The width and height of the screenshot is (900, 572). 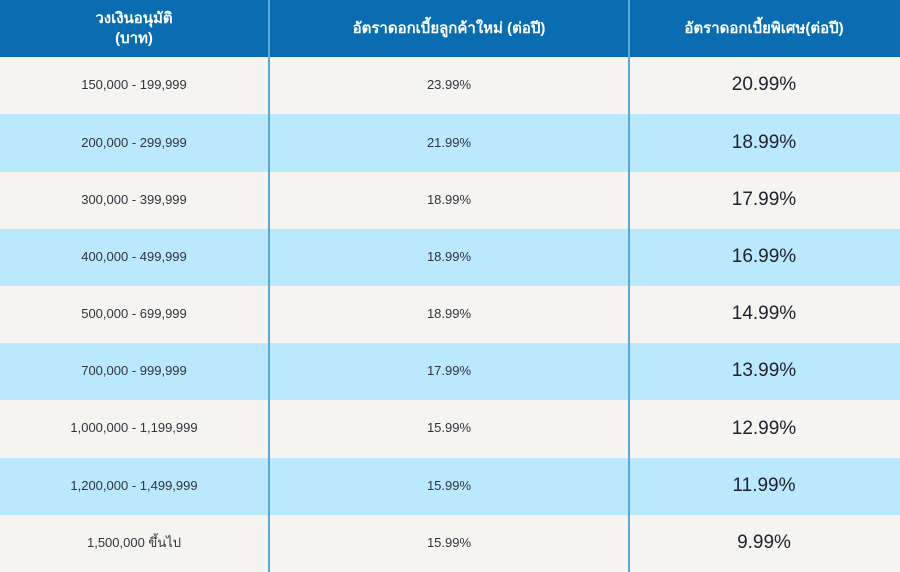 I want to click on table-row: 1,500,000 ขึ้นไป 15.99% 9.99%, so click(x=450, y=543).